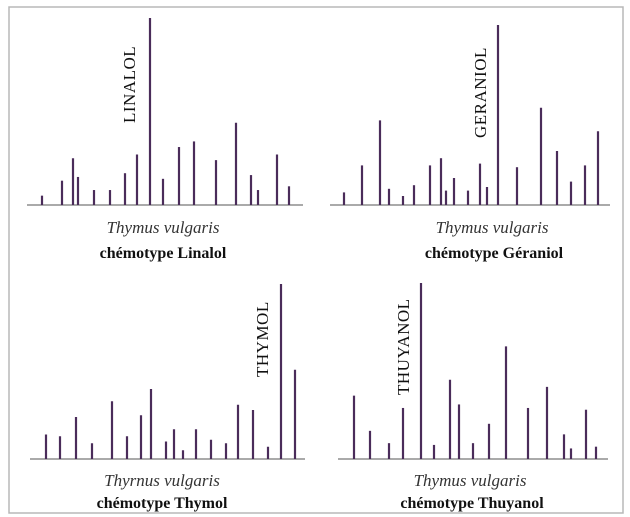 This screenshot has width=630, height=517. I want to click on chemotype-label-thymol: chémotype Thymol, so click(162, 503).